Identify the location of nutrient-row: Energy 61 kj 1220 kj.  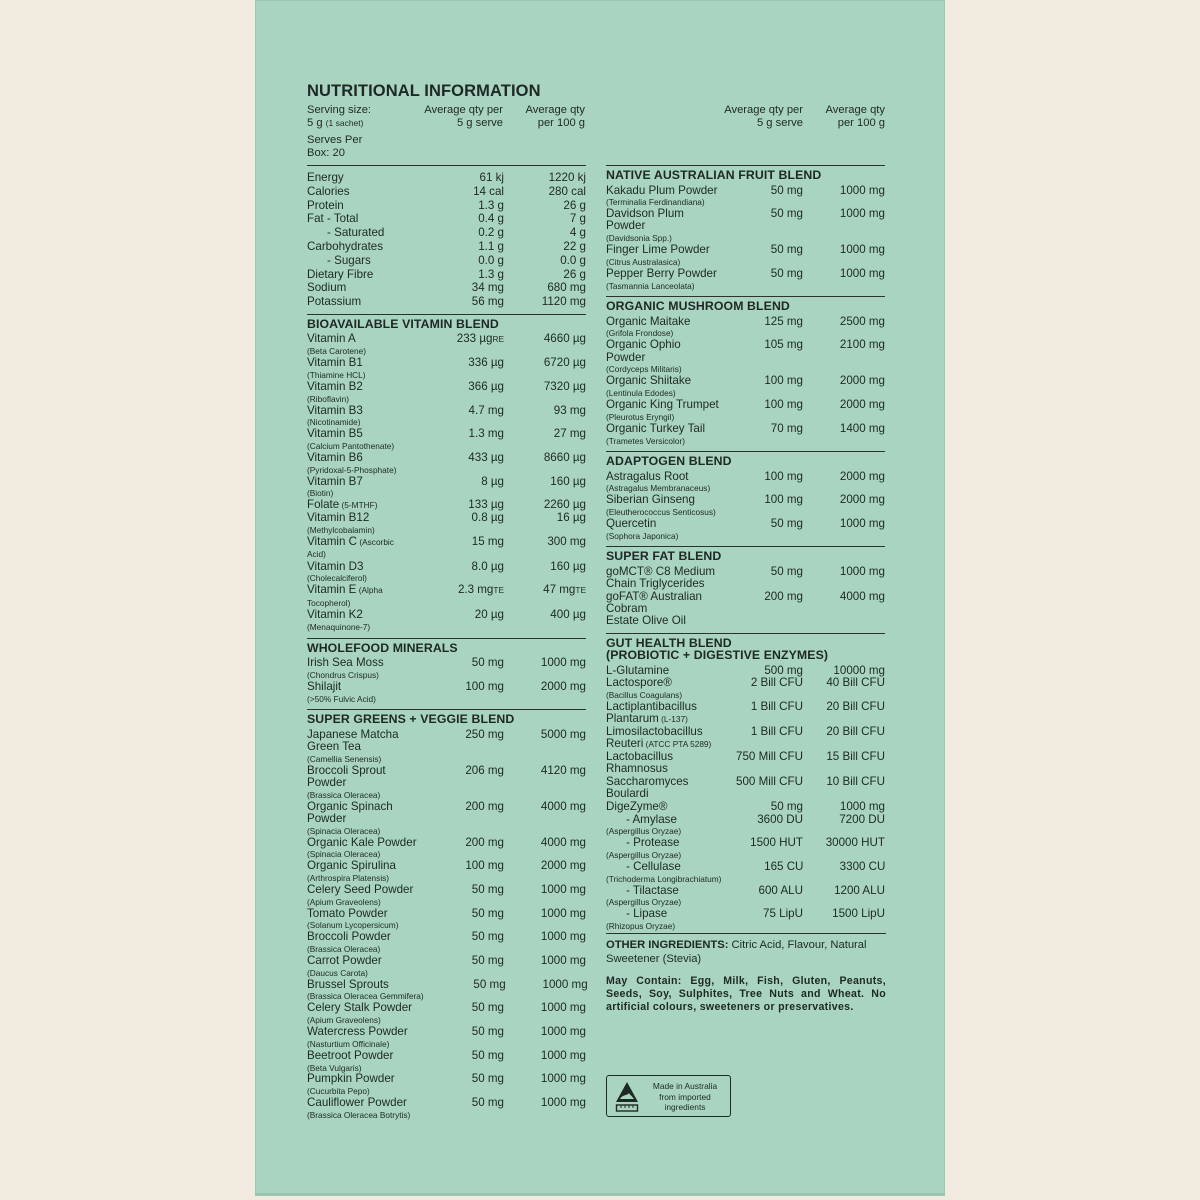
(446, 178).